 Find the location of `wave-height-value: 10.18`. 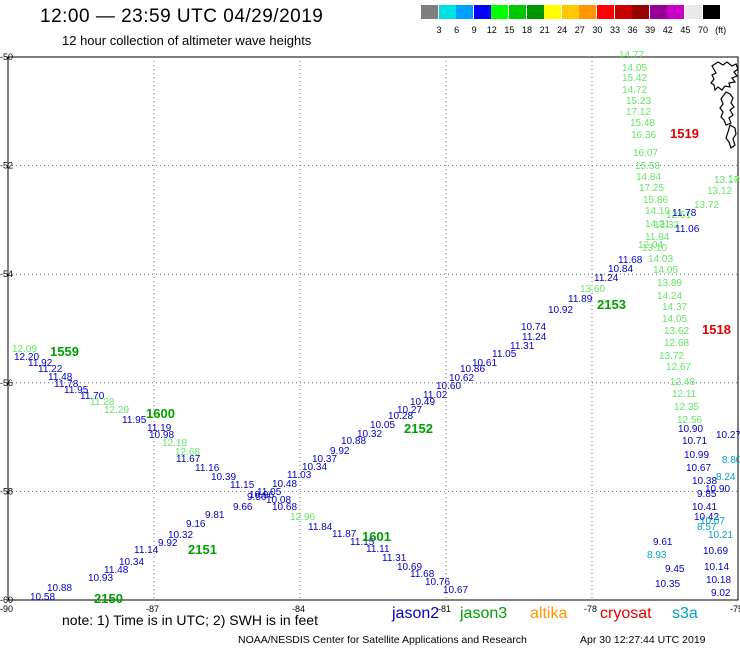

wave-height-value: 10.18 is located at coordinates (718, 580).